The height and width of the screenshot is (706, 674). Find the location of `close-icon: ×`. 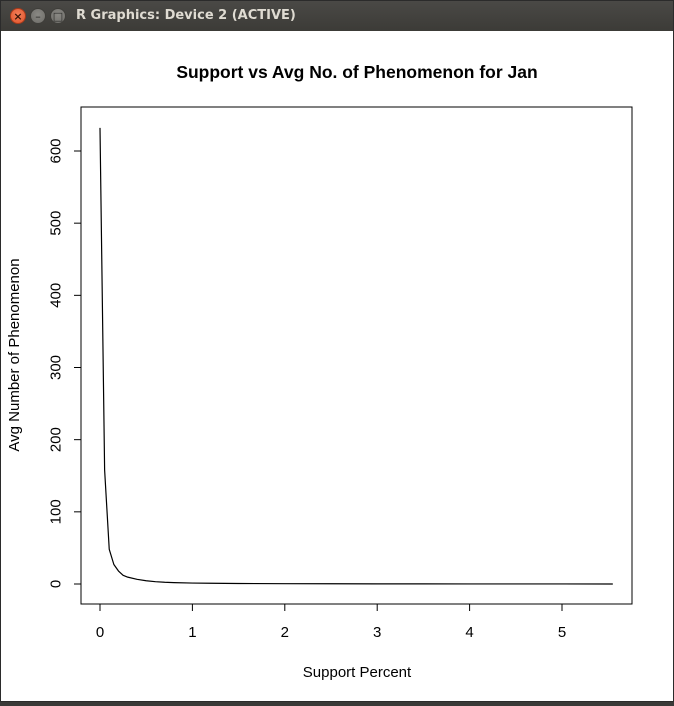

close-icon: × is located at coordinates (18, 16).